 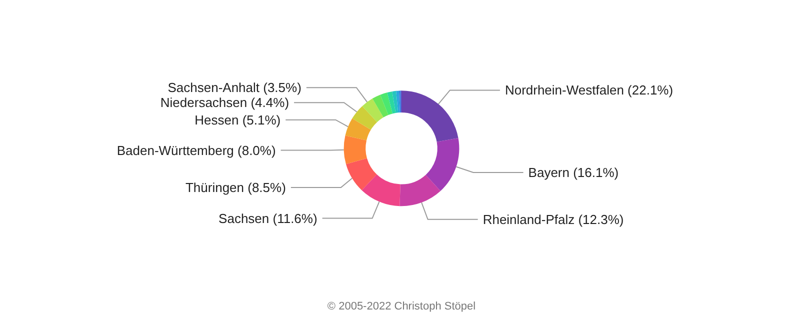 I want to click on slice-label: Rheinland-Pfalz (12.3%), so click(x=553, y=219).